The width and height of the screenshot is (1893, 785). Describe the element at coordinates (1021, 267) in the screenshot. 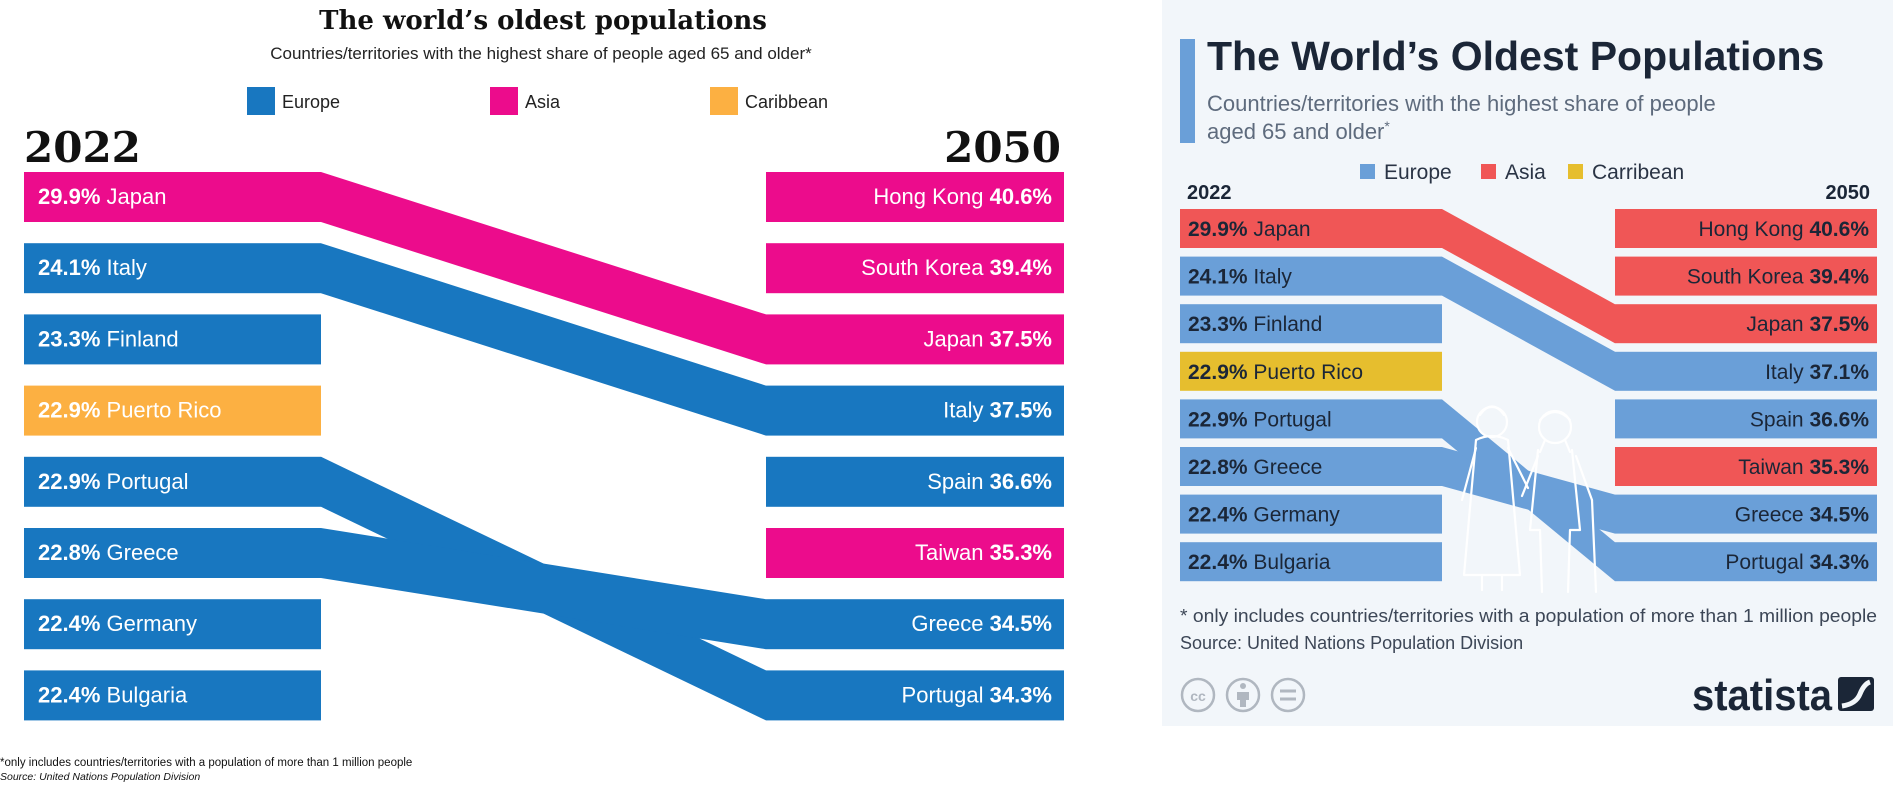

I see `value-2050-south-korea: 39.4%` at that location.